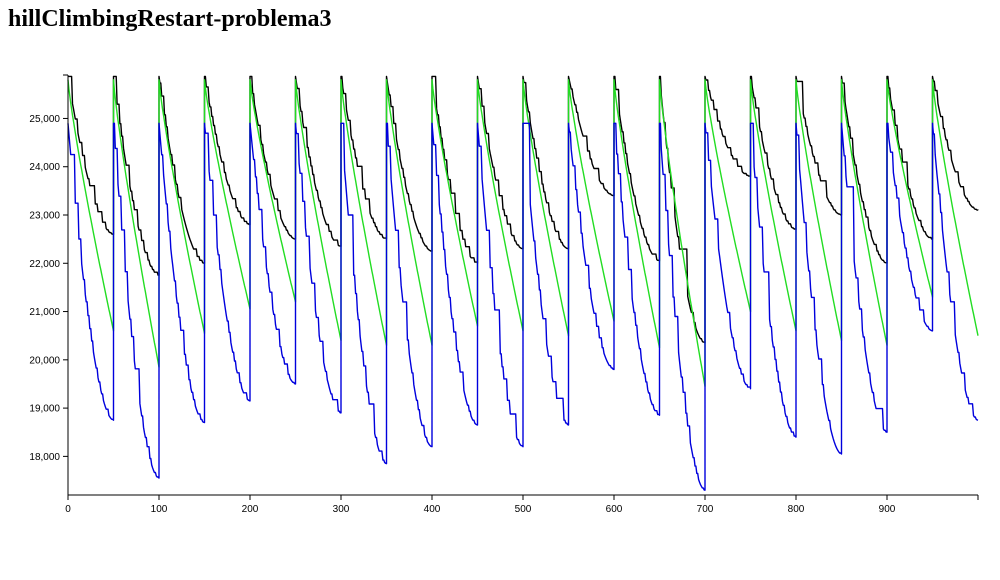 The width and height of the screenshot is (1000, 580). Describe the element at coordinates (523, 509) in the screenshot. I see `x-tick-label: 500` at that location.